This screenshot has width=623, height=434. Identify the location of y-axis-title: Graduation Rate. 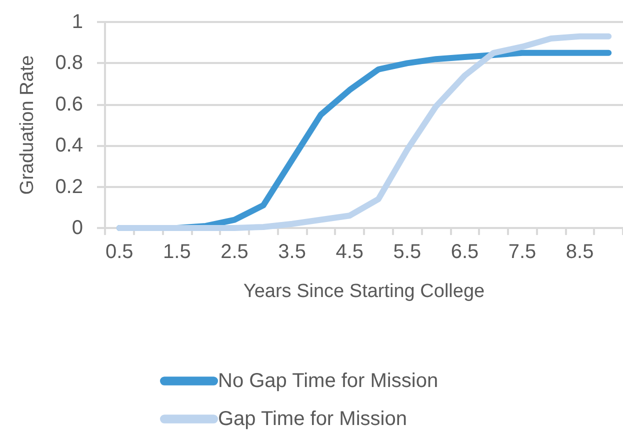
(27, 125).